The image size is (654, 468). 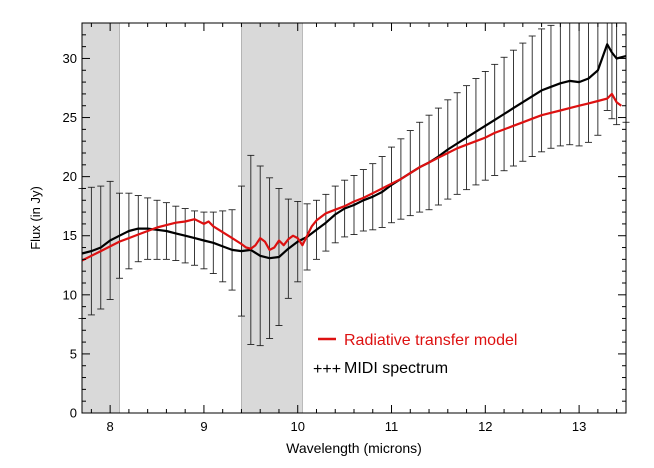 I want to click on y-axis-label: Flux (in Jy), so click(x=35, y=218).